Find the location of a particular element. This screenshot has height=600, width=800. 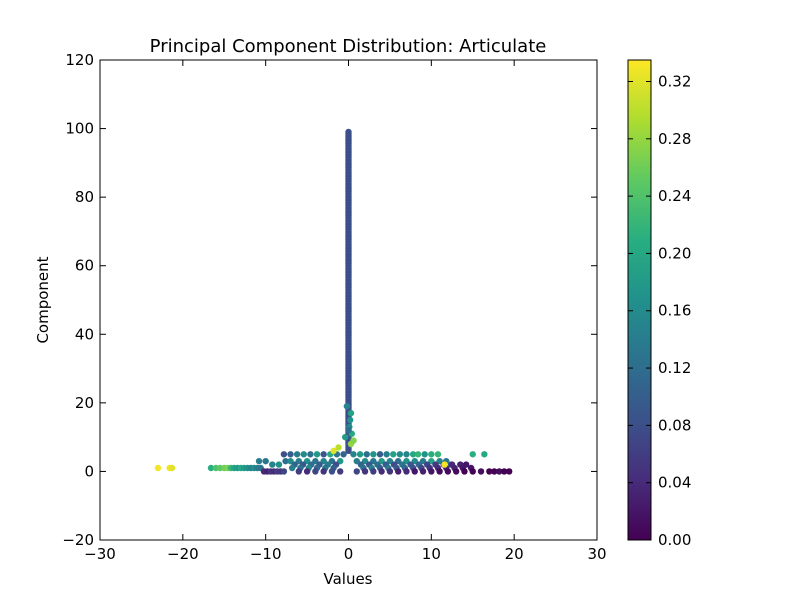

y-tick-label: 120 is located at coordinates (79, 60).